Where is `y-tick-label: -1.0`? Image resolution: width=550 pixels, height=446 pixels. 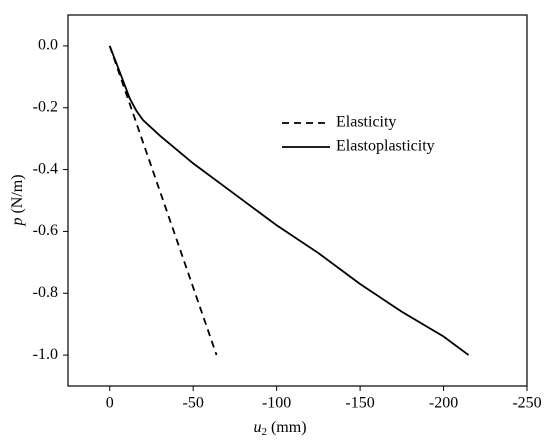
y-tick-label: -1.0 is located at coordinates (45, 354).